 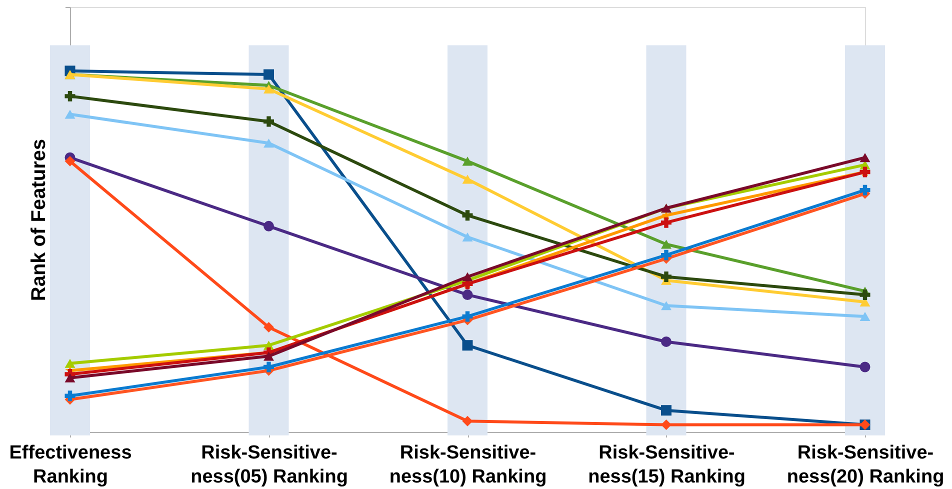 I want to click on y-axis-title: Rank of Features, so click(x=39, y=220).